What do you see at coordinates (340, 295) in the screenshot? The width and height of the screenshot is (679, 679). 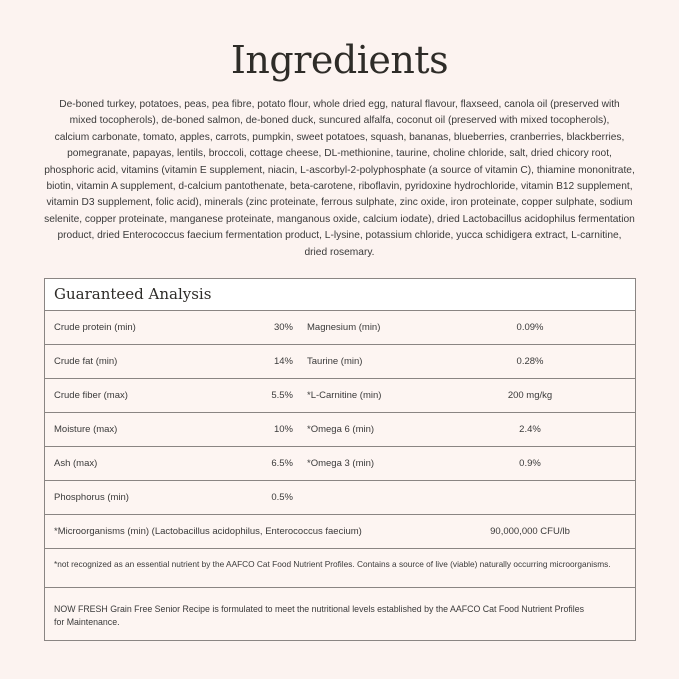 I see `analysis-title: Guaranteed Analysis` at bounding box center [340, 295].